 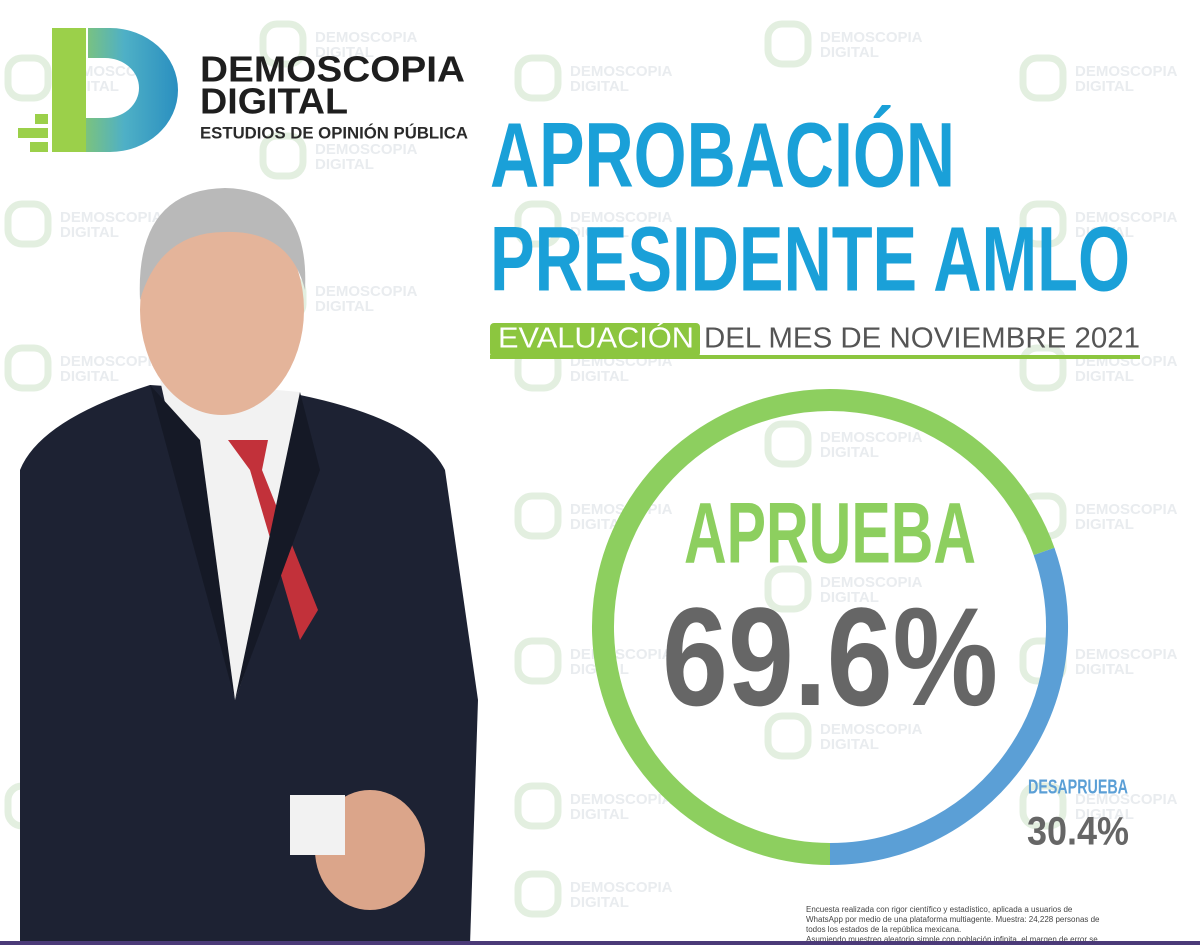 I want to click on subtitle-highlight: EVALUACIÓN, so click(x=596, y=338).